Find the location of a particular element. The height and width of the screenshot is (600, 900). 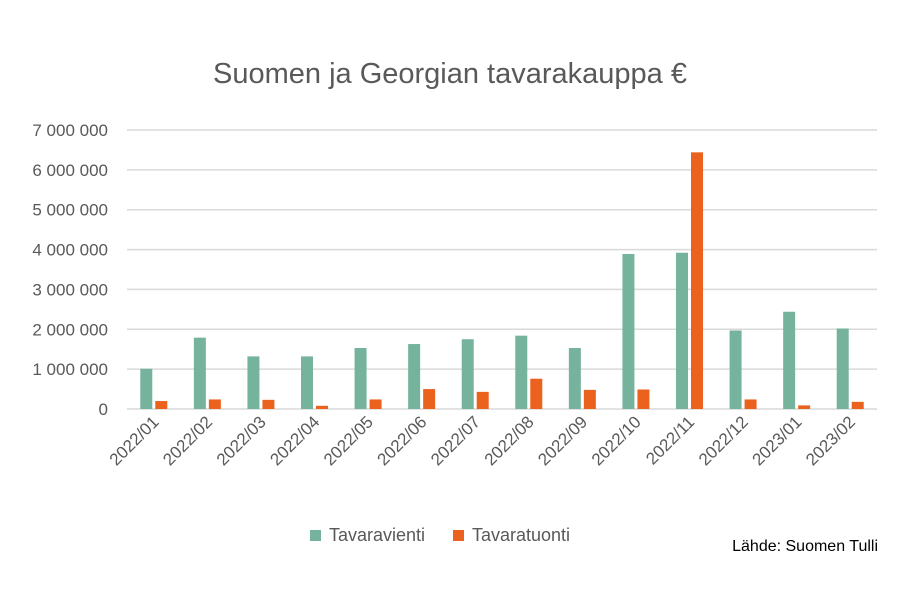

legend-swatch-vienti is located at coordinates (315, 535).